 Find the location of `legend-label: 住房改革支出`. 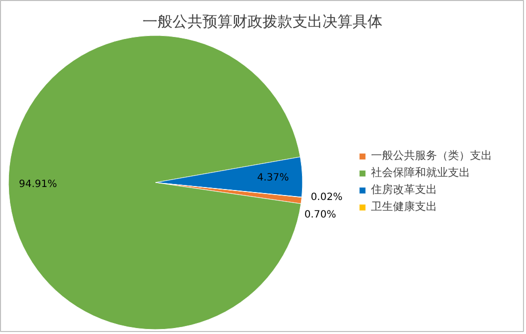

legend-label: 住房改革支出 is located at coordinates (404, 189).